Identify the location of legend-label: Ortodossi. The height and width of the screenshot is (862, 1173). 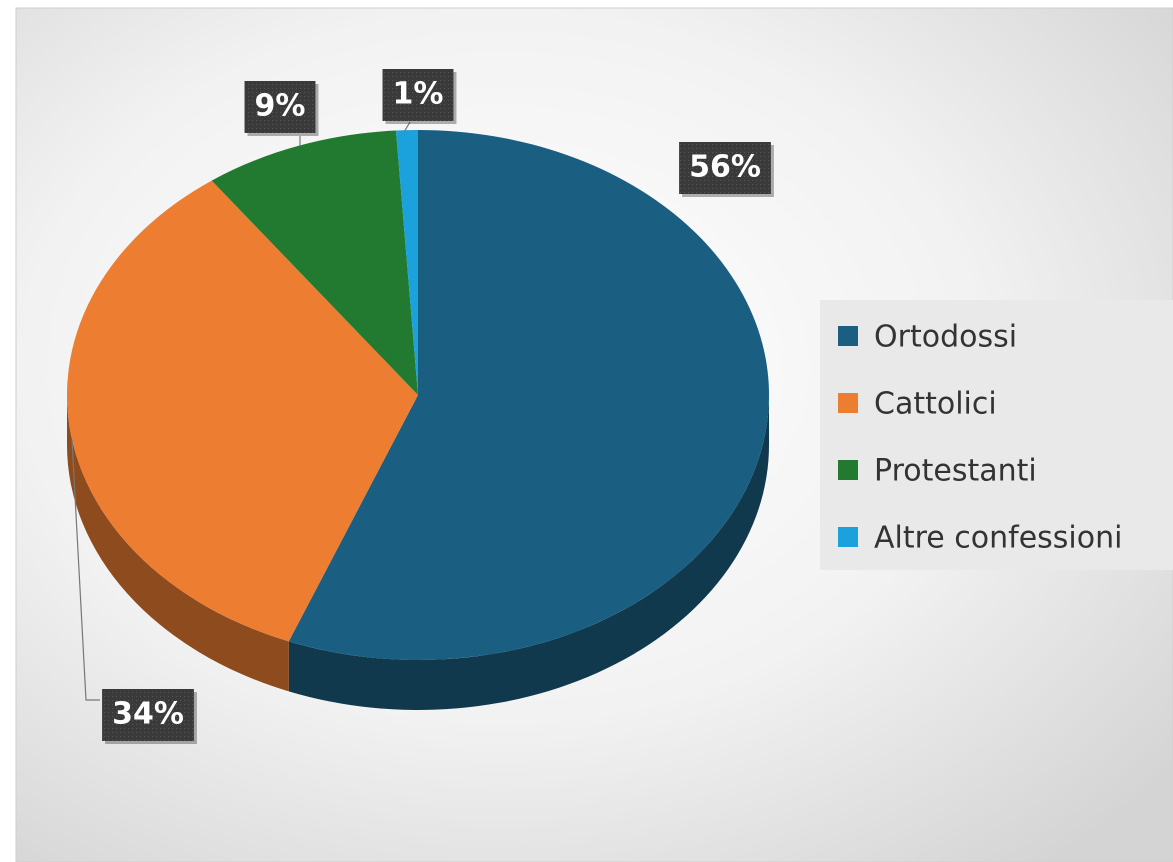
(945, 337).